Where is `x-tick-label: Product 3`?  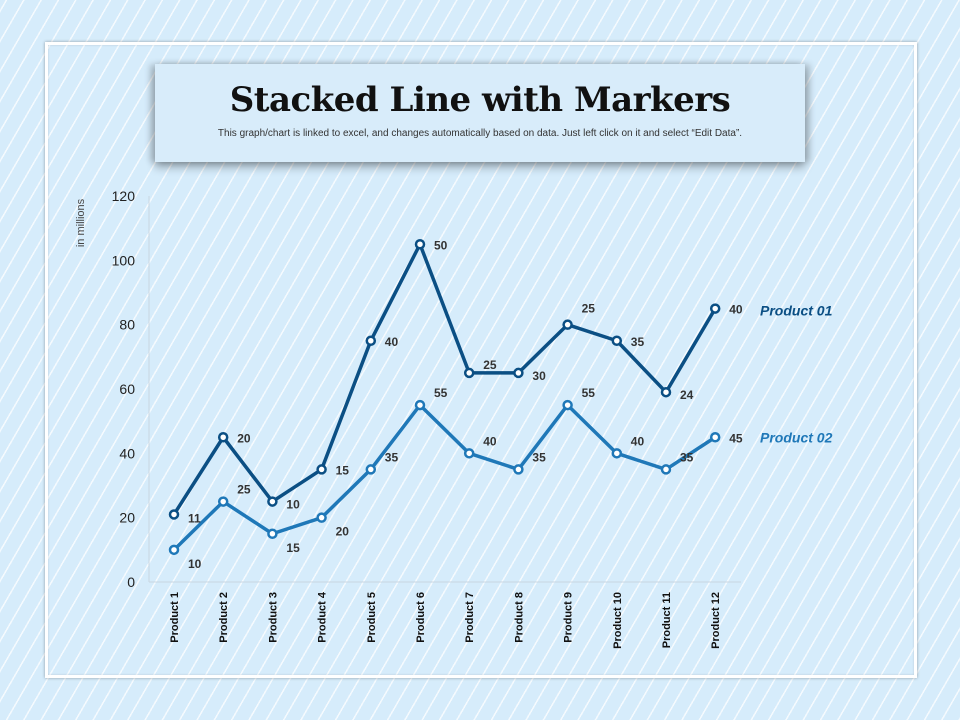
x-tick-label: Product 3 is located at coordinates (273, 617).